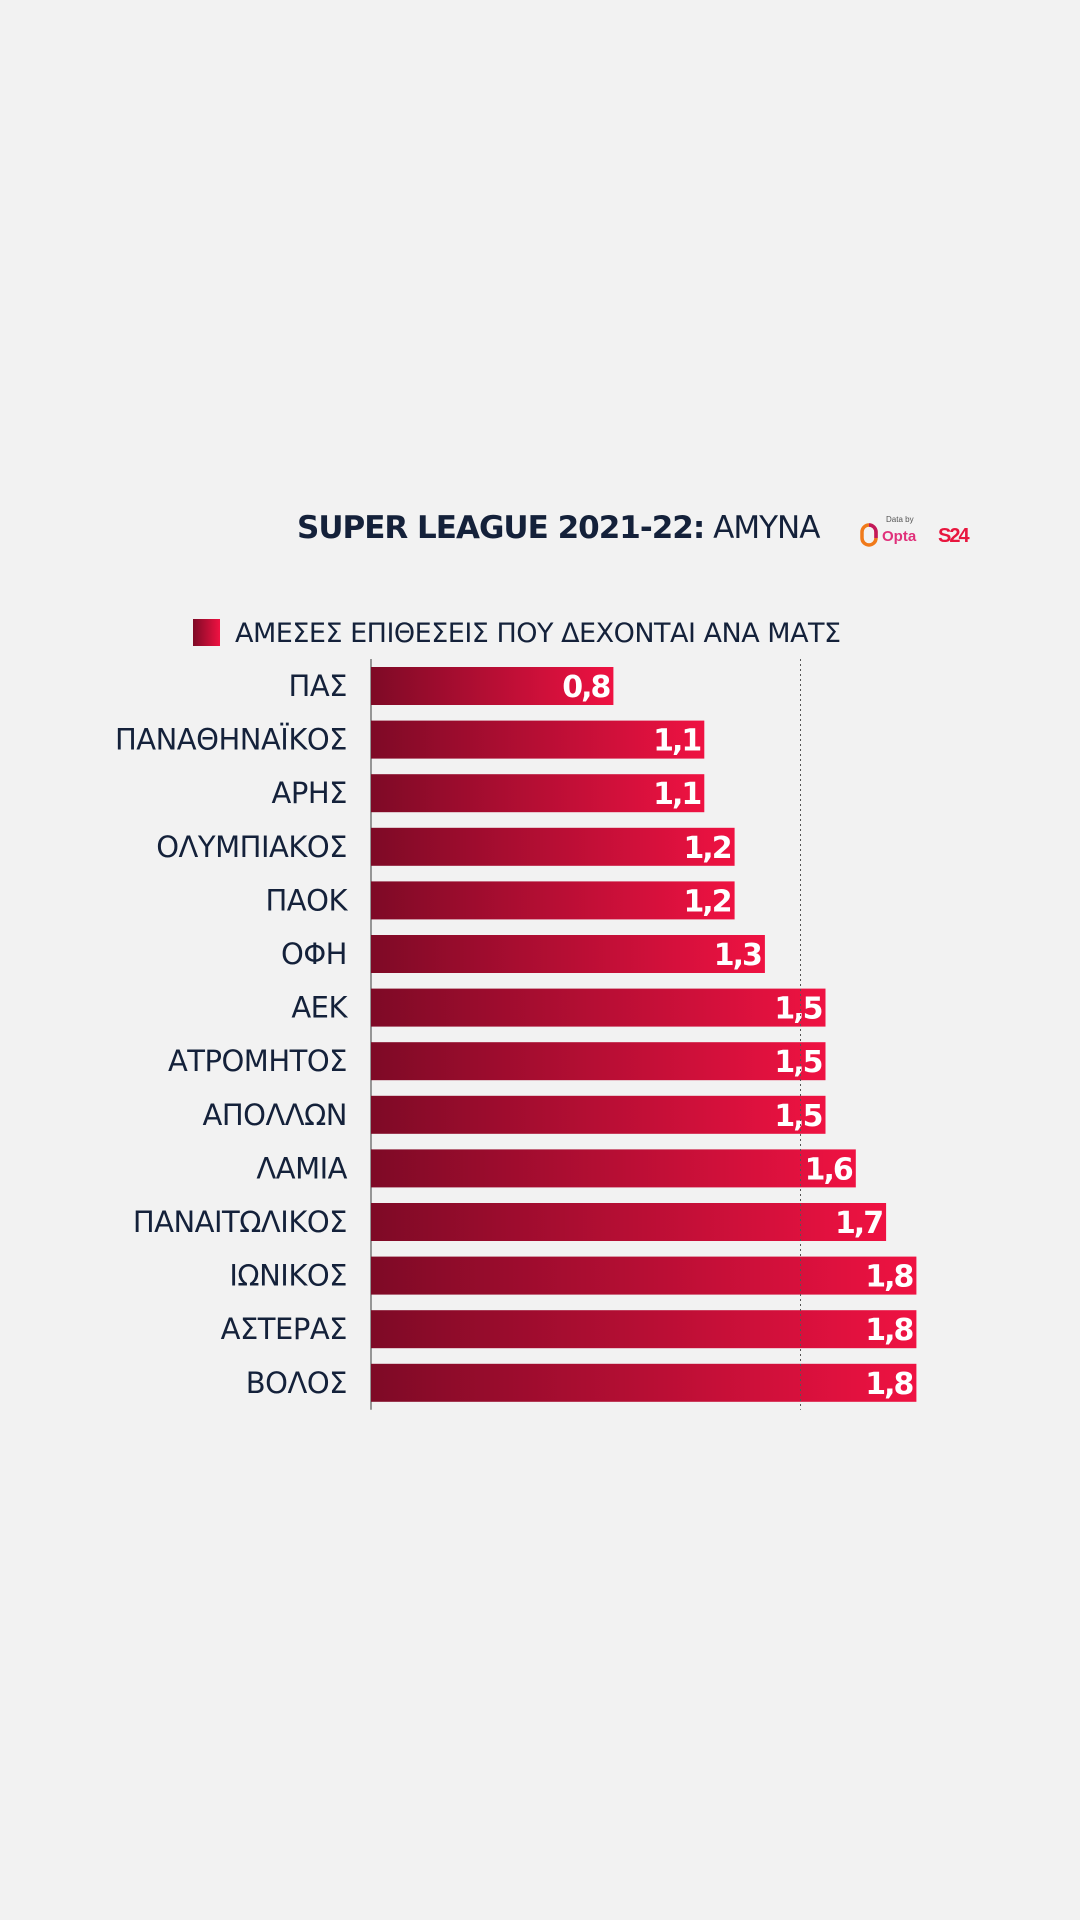  Describe the element at coordinates (318, 686) in the screenshot. I see `category-label: ΠΑΣ` at that location.